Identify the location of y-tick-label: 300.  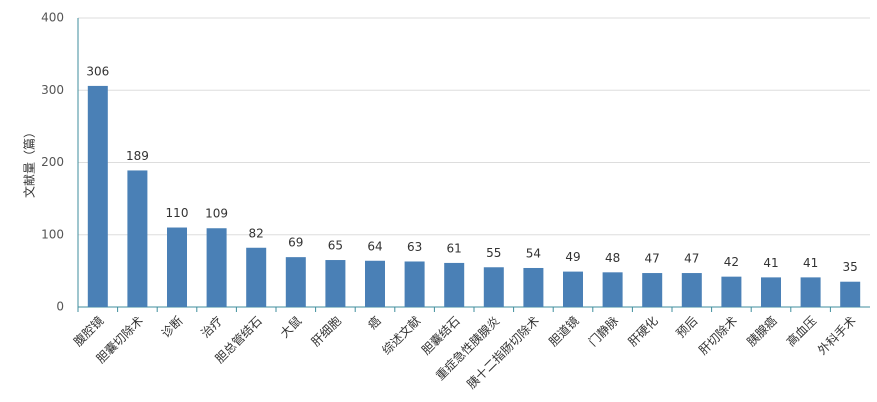
(52, 90).